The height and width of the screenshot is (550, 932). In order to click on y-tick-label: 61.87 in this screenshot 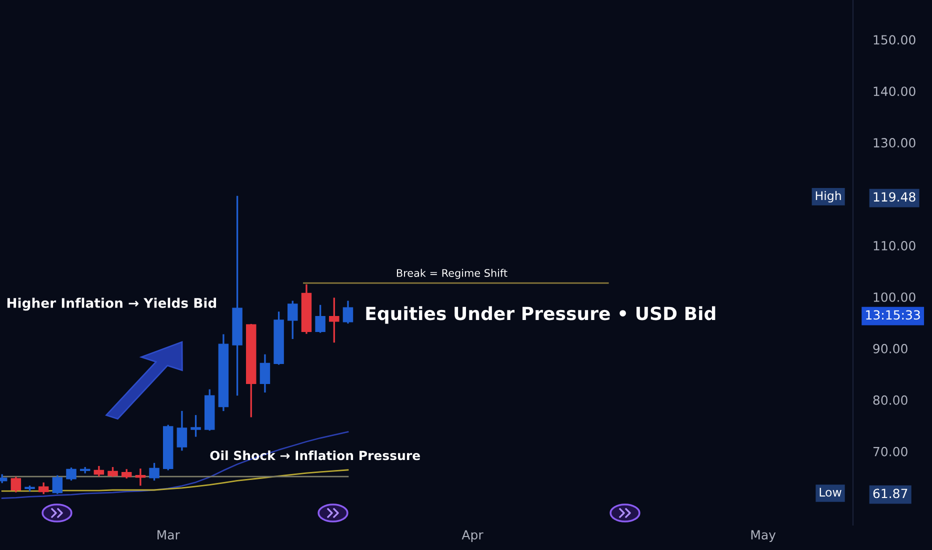, I will do `click(890, 493)`.